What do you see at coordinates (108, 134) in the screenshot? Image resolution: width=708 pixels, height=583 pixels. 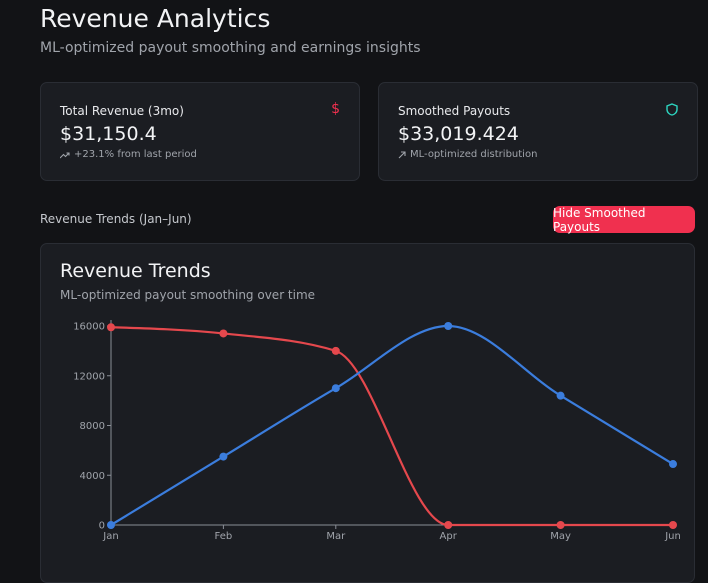 I see `card-value: $31,150.4` at bounding box center [108, 134].